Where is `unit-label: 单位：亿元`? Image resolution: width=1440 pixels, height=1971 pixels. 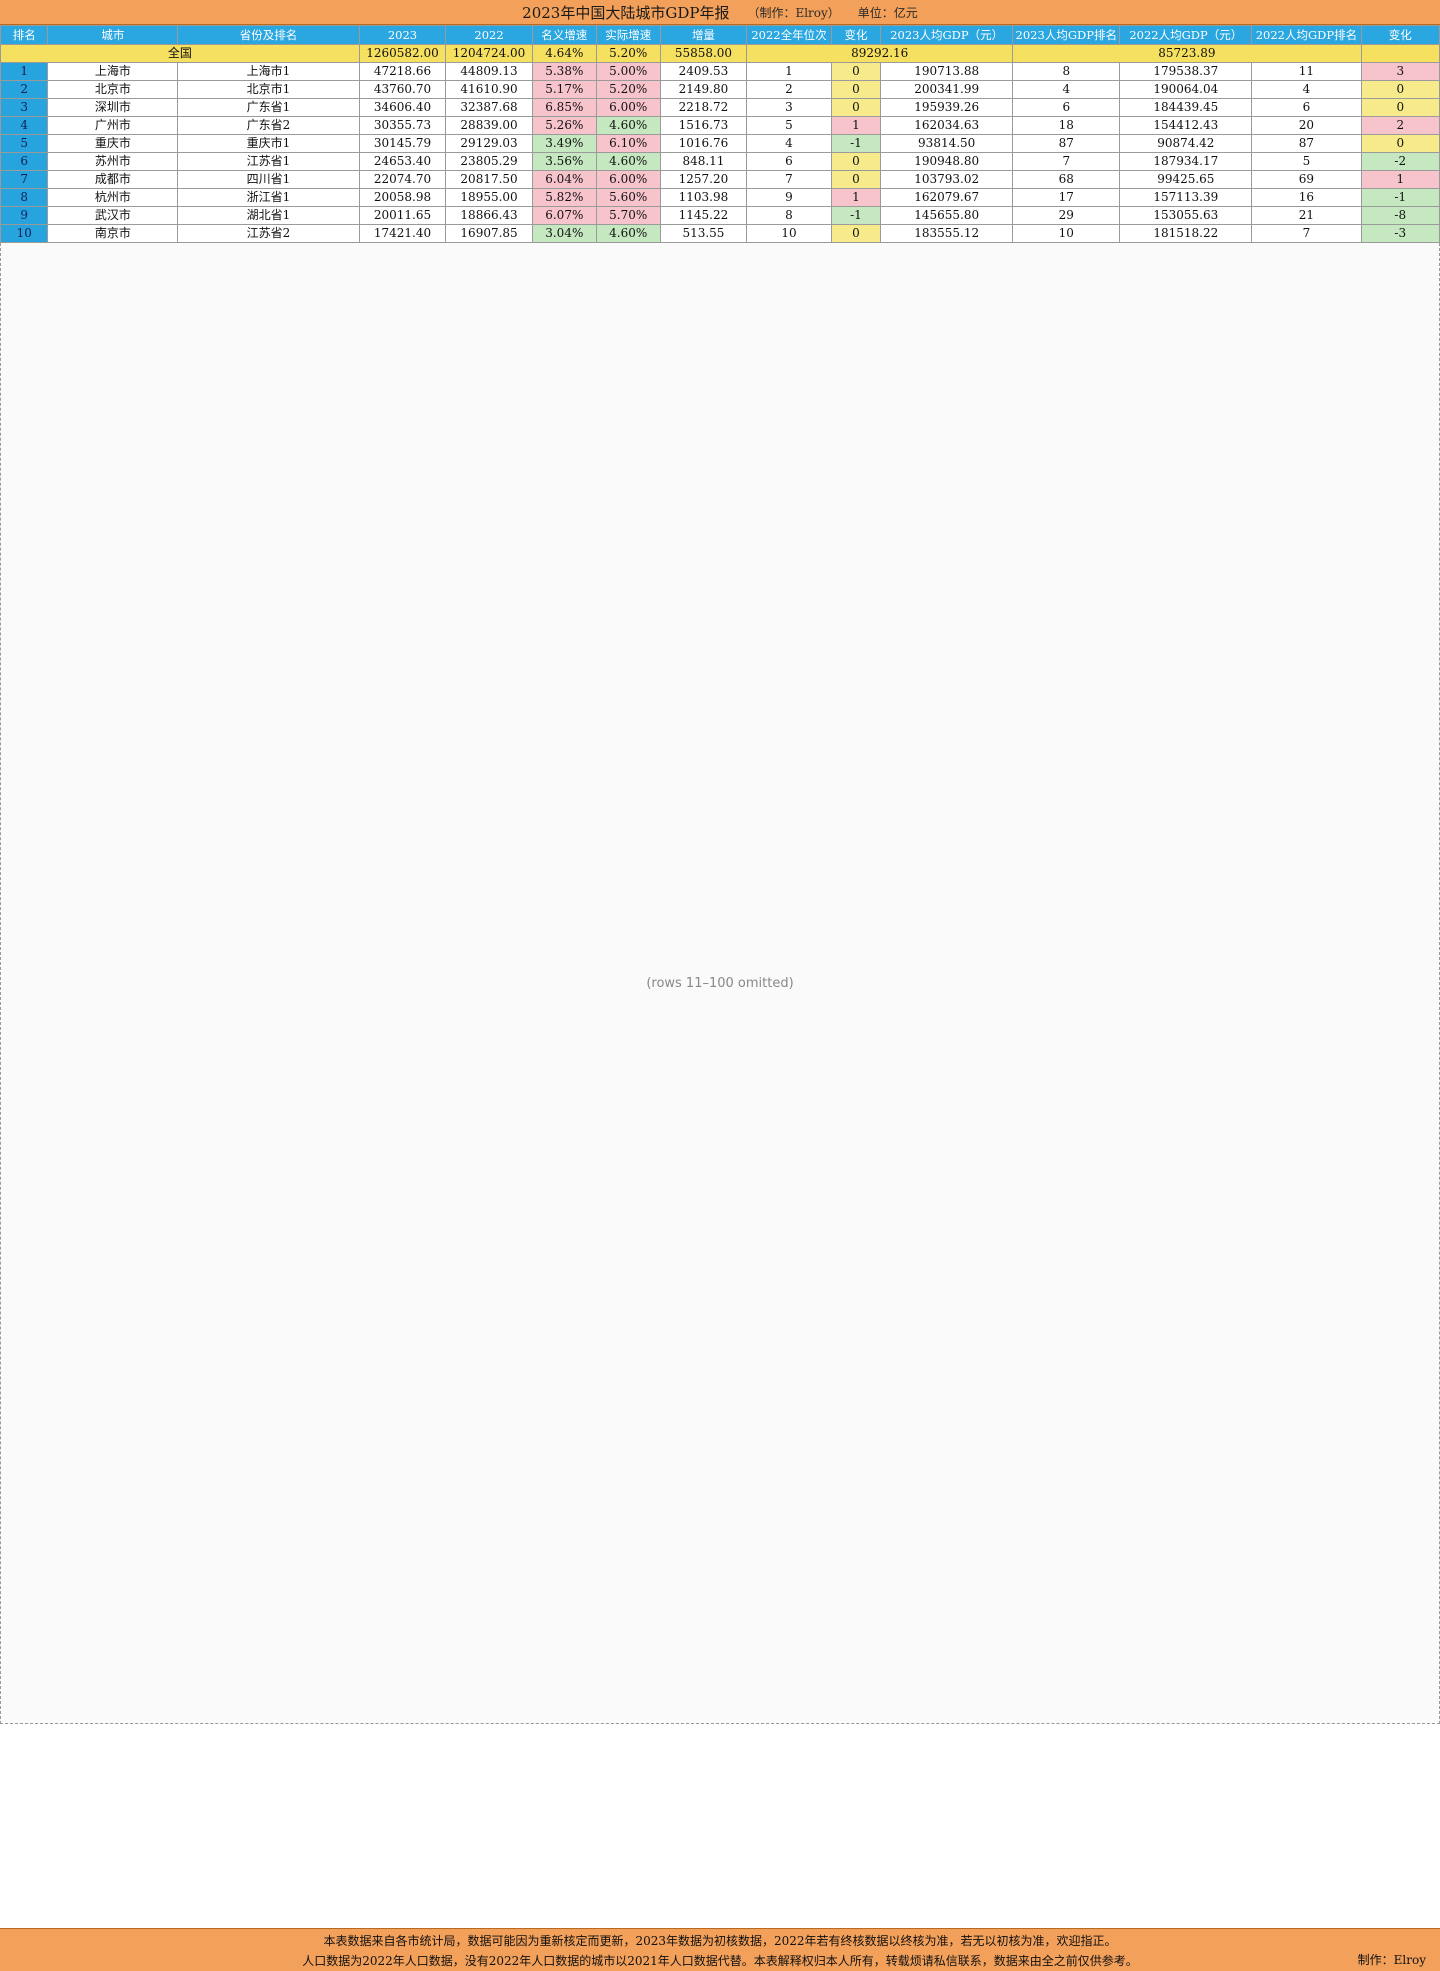 unit-label: 单位：亿元 is located at coordinates (887, 12).